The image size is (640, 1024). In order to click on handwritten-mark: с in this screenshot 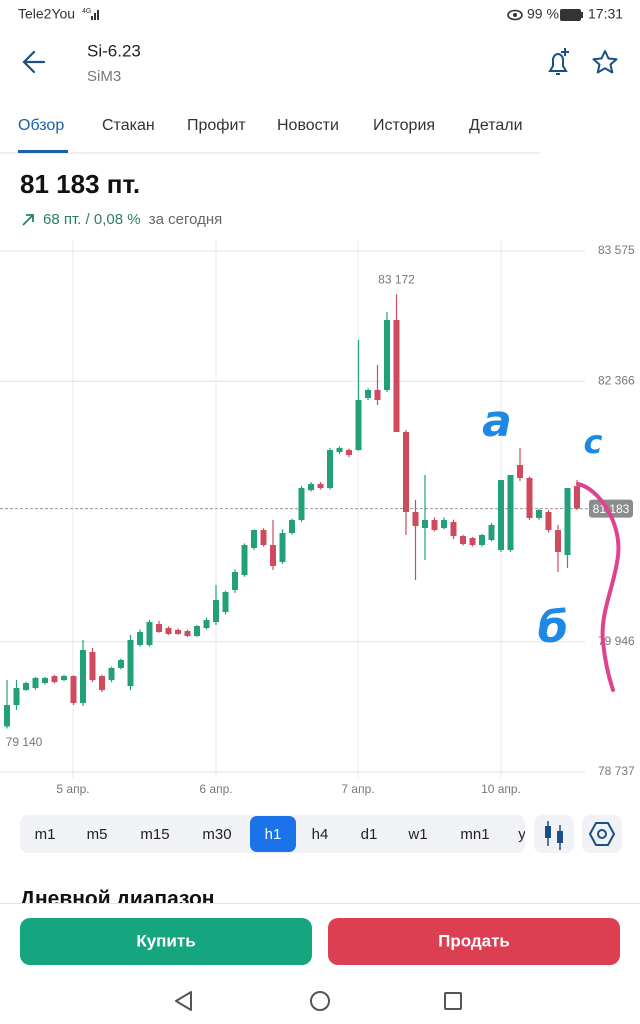, I will do `click(593, 442)`.